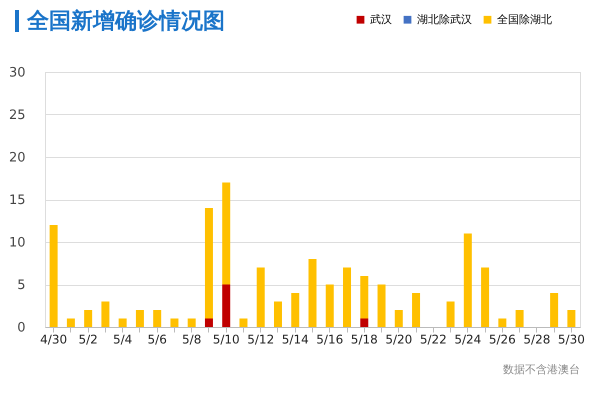  Describe the element at coordinates (54, 339) in the screenshot. I see `x-tick-label: 4/30` at that location.